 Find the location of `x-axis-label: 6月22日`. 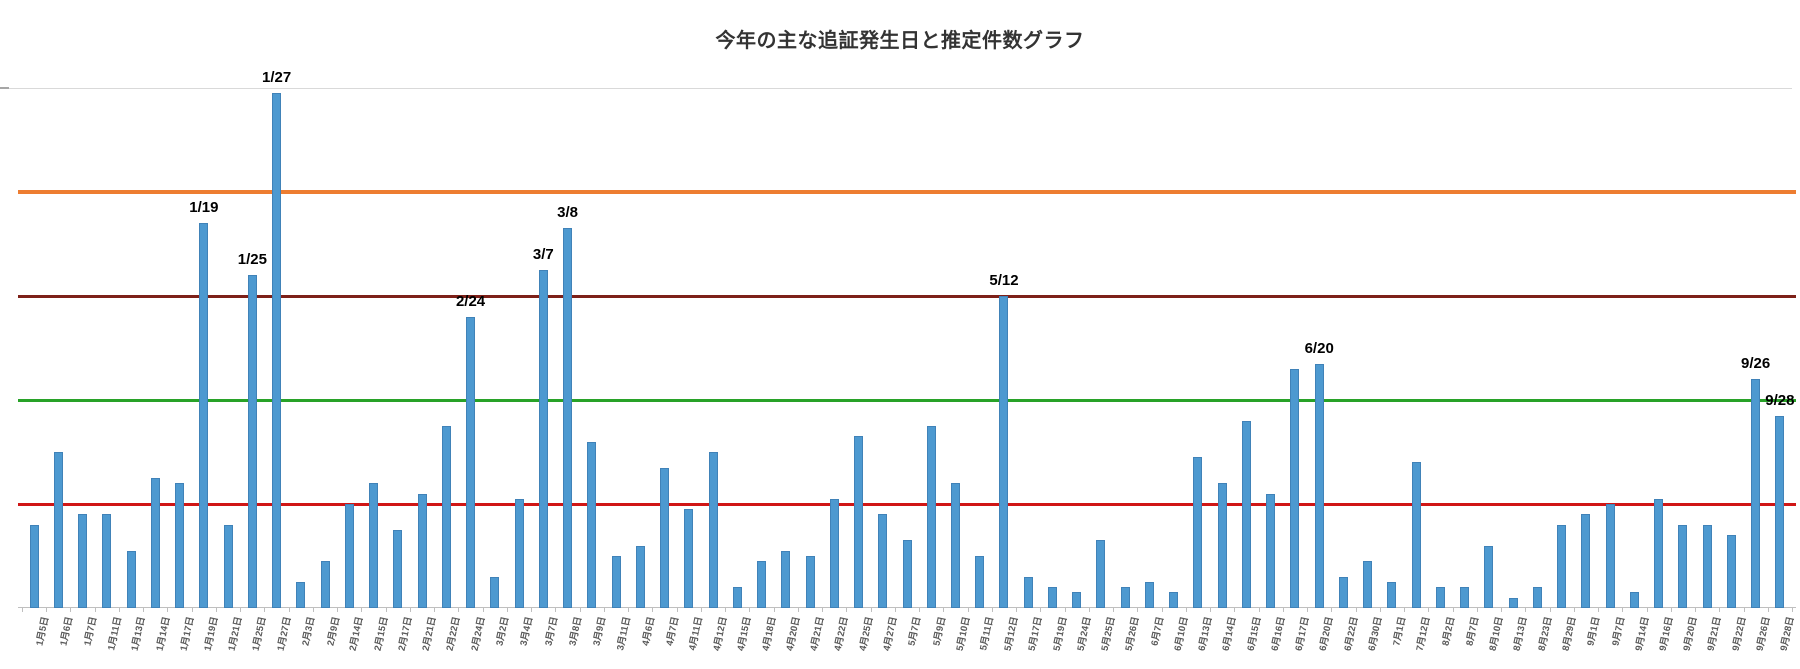

x-axis-label: 6月22日 is located at coordinates (1351, 634).